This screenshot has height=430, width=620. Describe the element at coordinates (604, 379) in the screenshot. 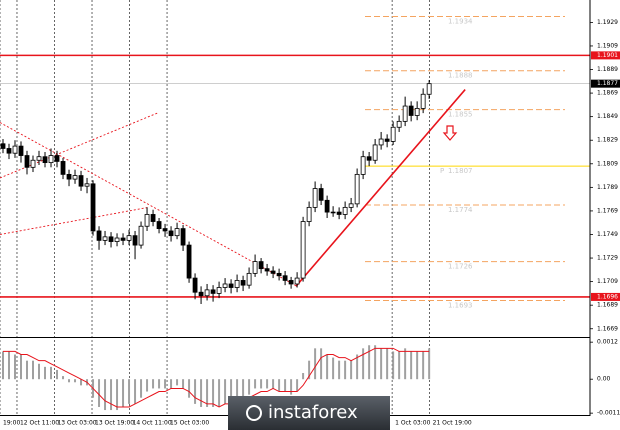

I see `indicator-tick-label: 0.00` at that location.